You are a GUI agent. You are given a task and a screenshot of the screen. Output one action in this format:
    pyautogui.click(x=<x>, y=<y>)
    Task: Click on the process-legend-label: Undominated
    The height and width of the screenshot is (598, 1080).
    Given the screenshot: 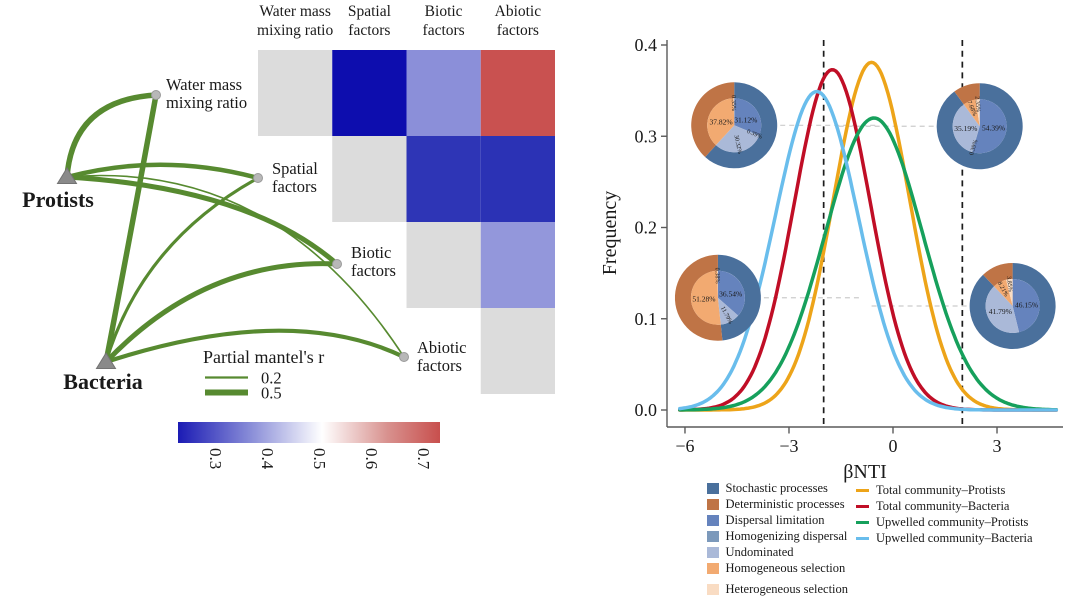 What is the action you would take?
    pyautogui.click(x=759, y=552)
    